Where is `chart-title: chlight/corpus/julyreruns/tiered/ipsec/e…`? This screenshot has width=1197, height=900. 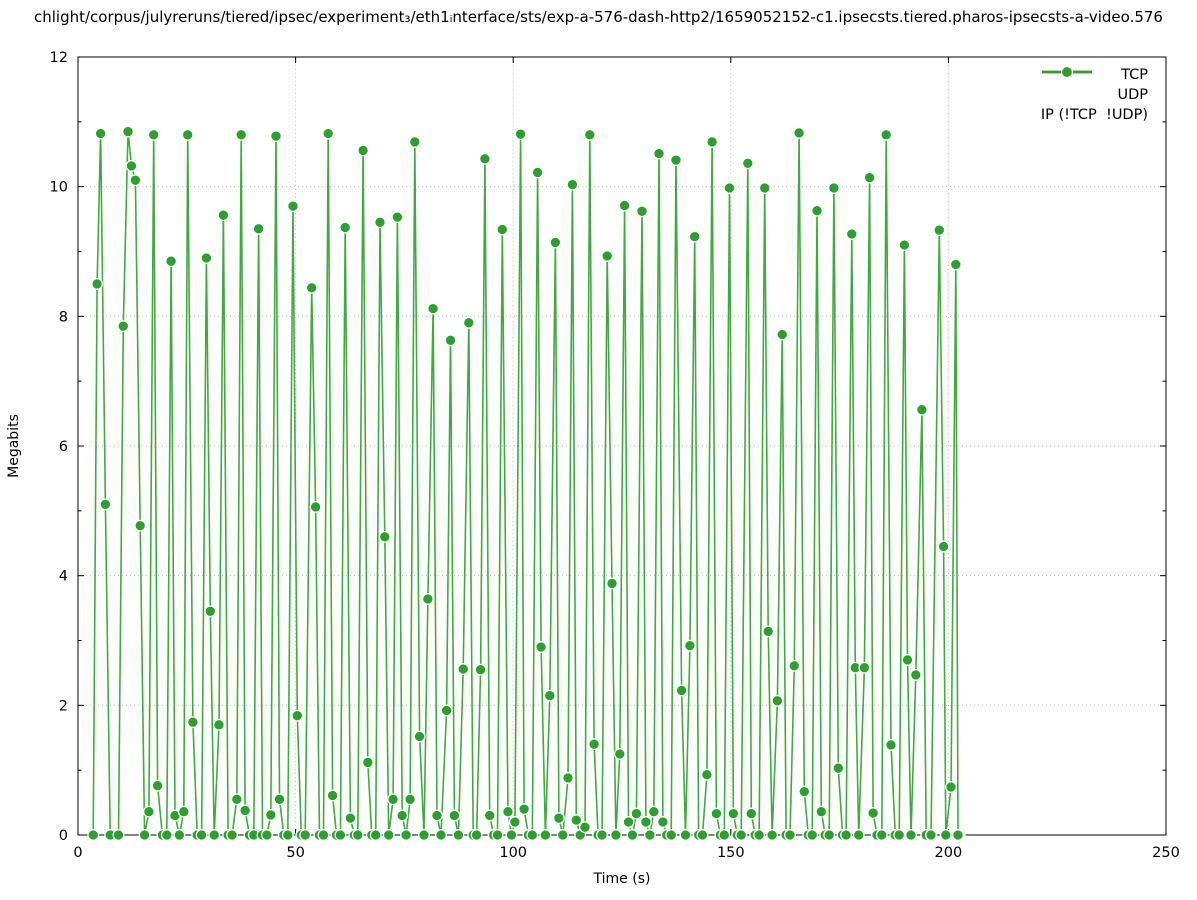 chart-title: chlight/corpus/julyreruns/tiered/ipsec/e… is located at coordinates (598, 17).